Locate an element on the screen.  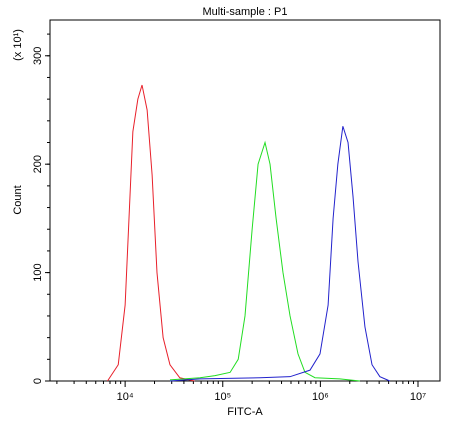
y-axis-unit: (x 10¹) is located at coordinates (18, 45).